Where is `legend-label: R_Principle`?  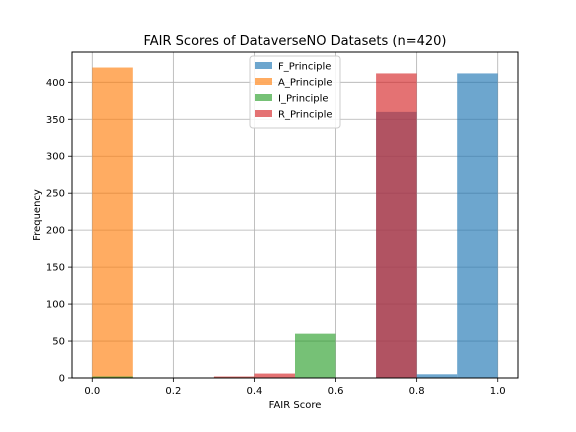
legend-label: R_Principle is located at coordinates (305, 115).